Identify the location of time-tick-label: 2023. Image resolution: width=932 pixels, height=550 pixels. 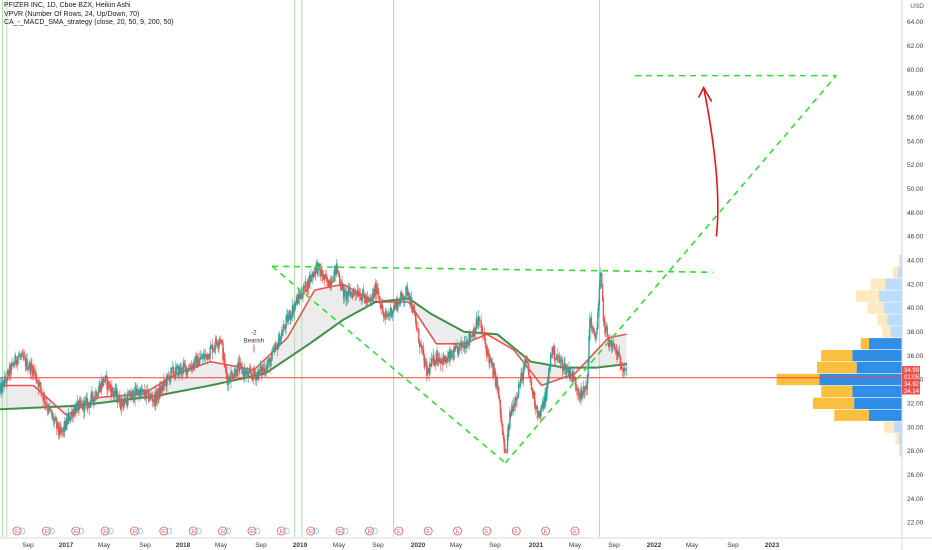
(772, 545).